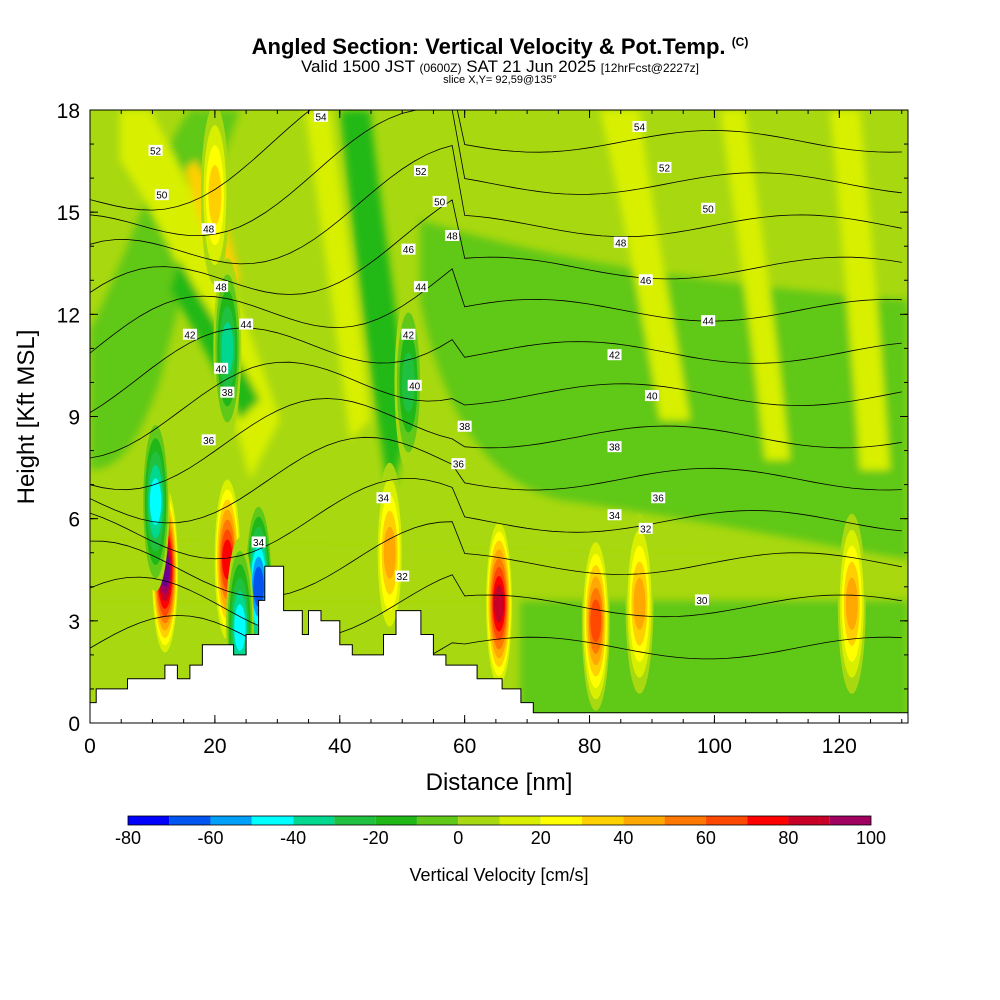  I want to click on contour-label-text: 48, so click(222, 288).